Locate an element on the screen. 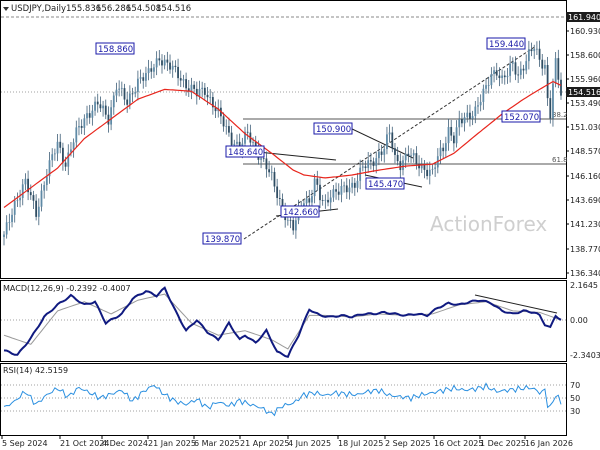 Image resolution: width=600 pixels, height=450 pixels. x-tick: 16 Oct 2025 is located at coordinates (458, 442).